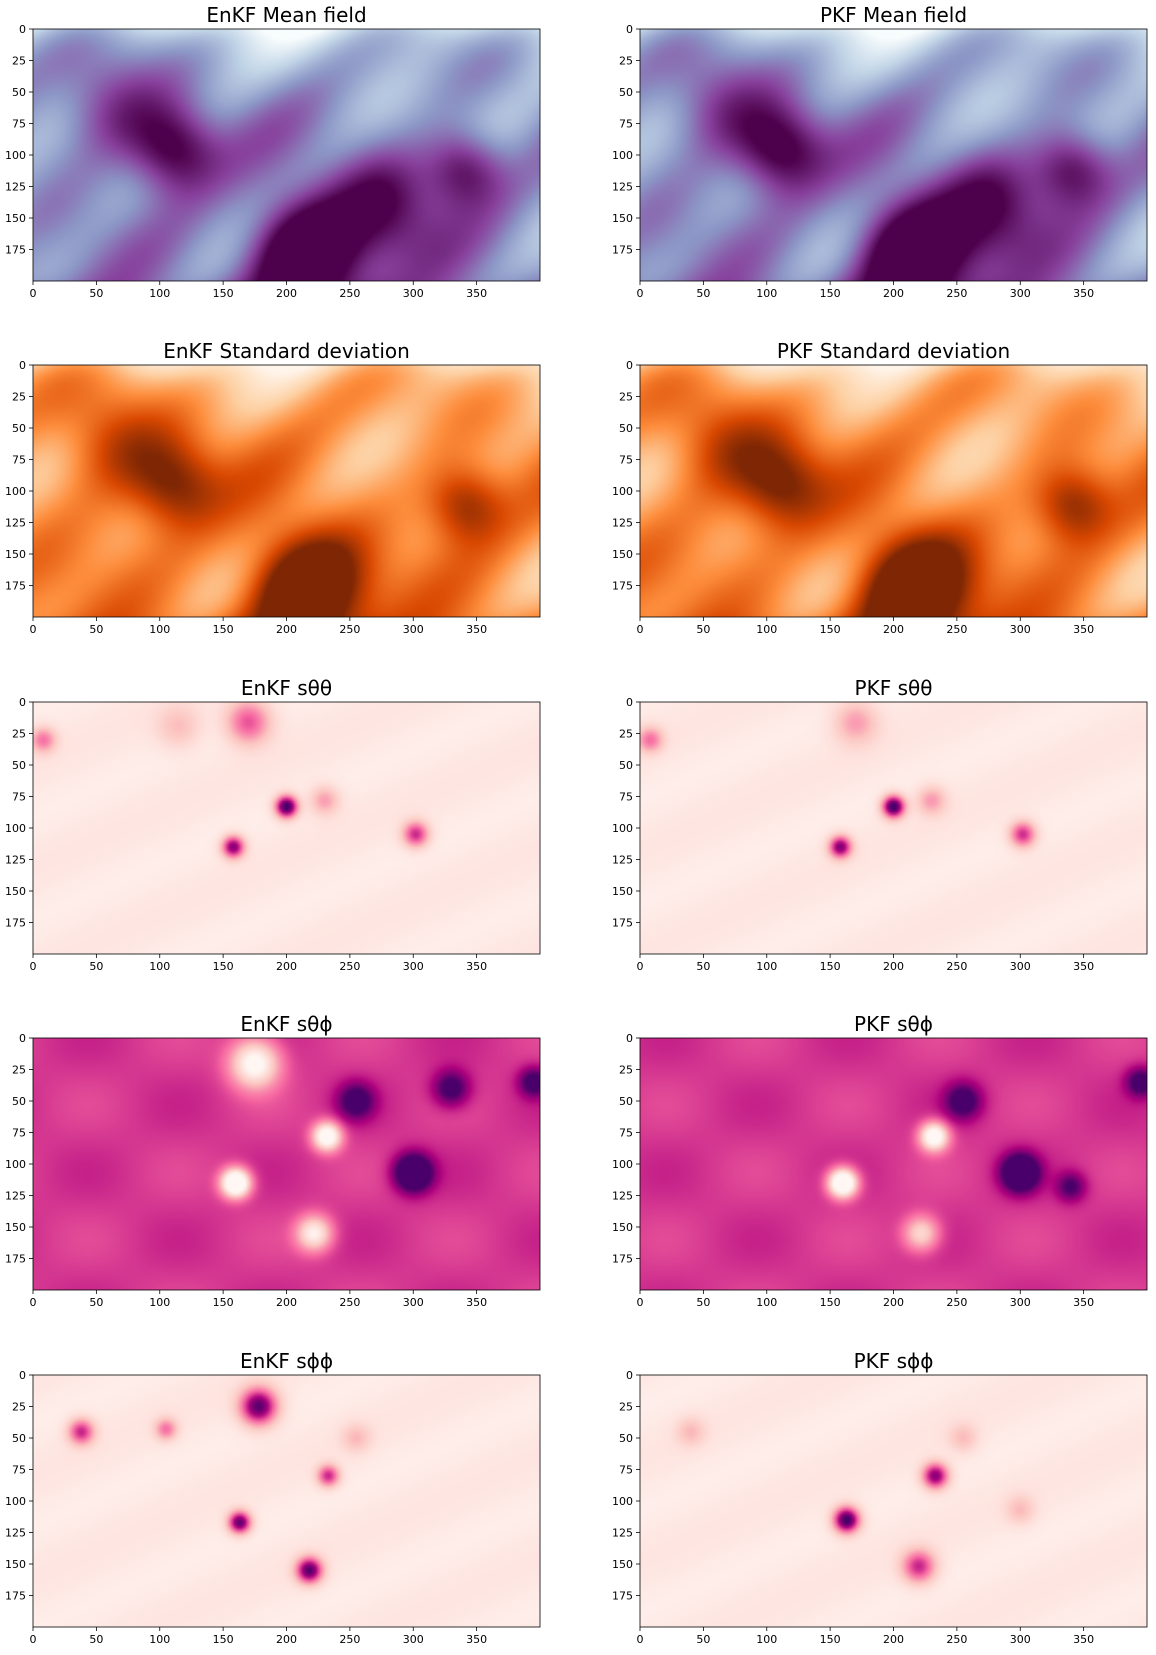  I want to click on chart-title: PKF sϕϕ, so click(894, 1361).